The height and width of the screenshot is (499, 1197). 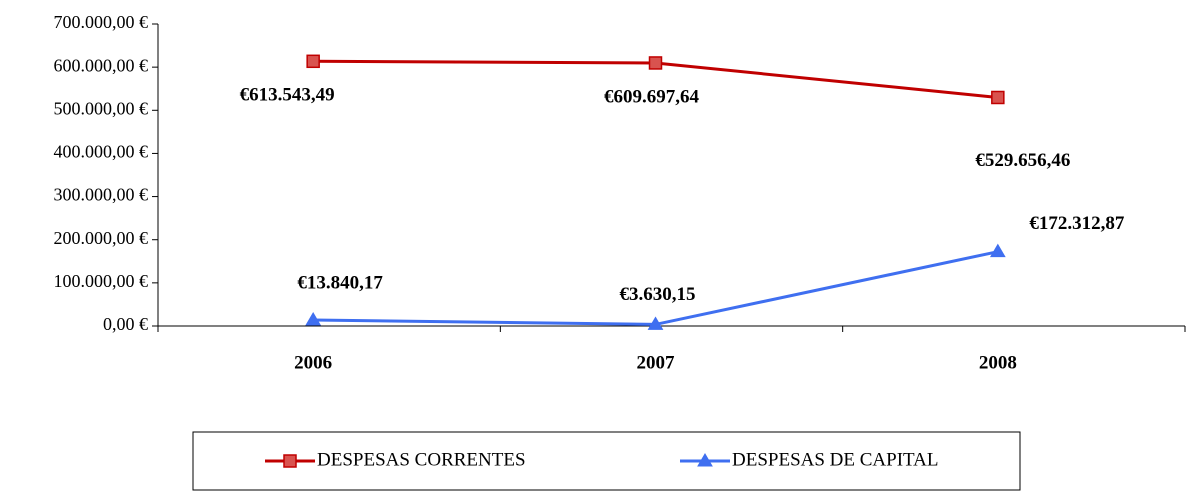 I want to click on x-tick-label: 2008, so click(x=998, y=362).